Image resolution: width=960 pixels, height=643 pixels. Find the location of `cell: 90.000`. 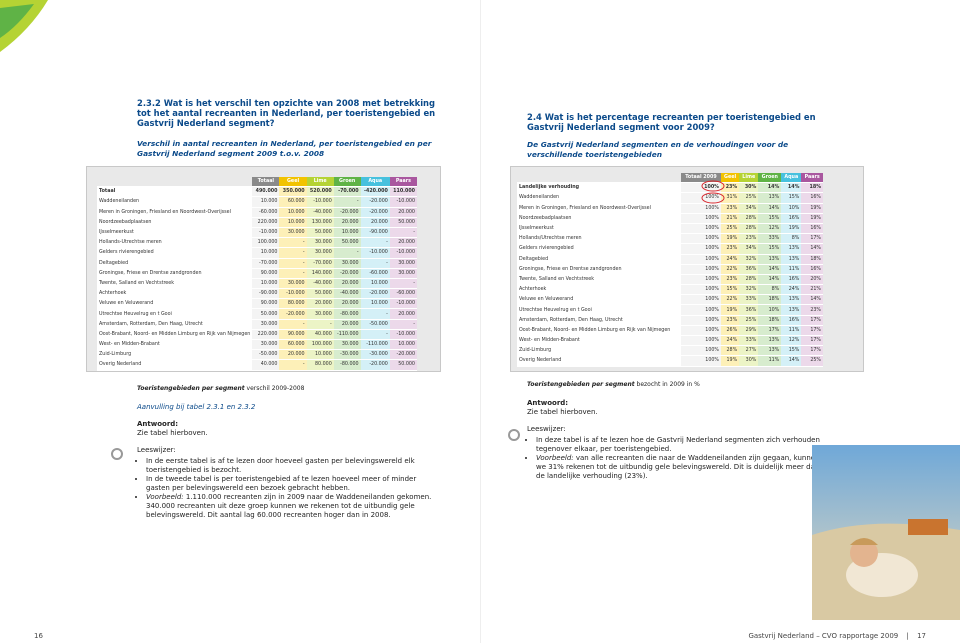

cell: 90.000 is located at coordinates (293, 335).